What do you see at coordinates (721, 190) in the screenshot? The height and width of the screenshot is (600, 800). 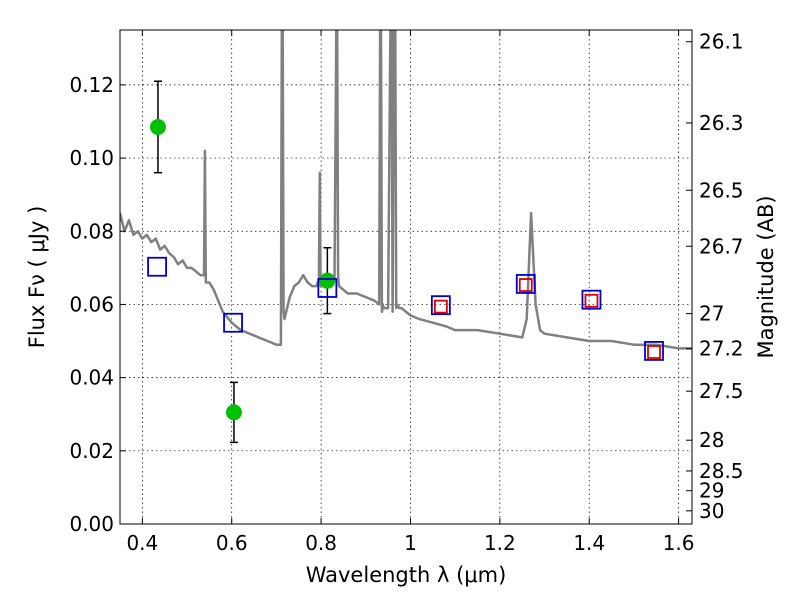 I see `y2-tick-label: 26.5` at bounding box center [721, 190].